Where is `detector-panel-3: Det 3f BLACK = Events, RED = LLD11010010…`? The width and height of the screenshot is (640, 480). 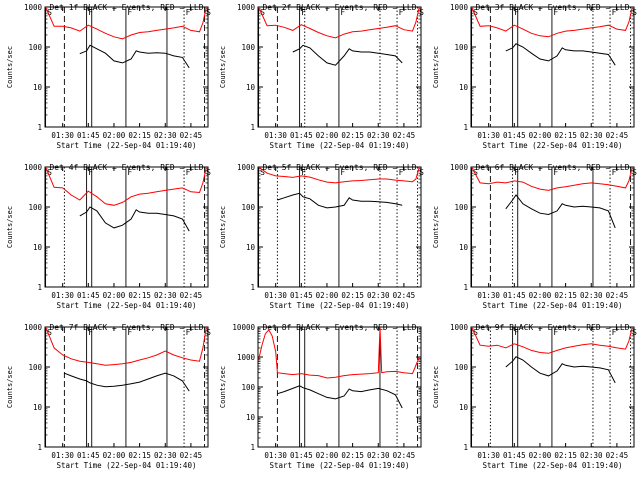
detector-panel-3: Det 3f BLACK = Events, RED = LLD11010010… is located at coordinates (534, 76).